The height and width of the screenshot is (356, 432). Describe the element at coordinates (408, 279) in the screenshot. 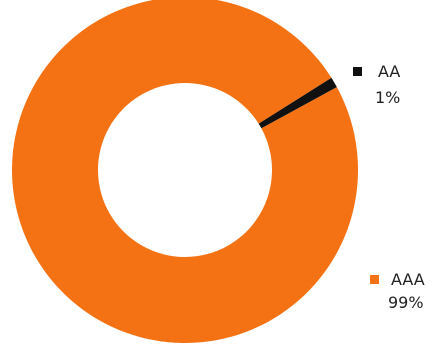

I see `legend-label-aaa: AAA` at that location.